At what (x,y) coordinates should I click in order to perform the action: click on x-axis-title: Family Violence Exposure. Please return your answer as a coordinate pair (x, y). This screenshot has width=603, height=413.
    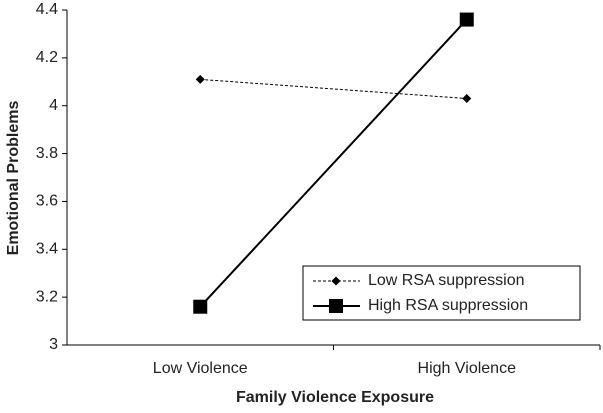
    Looking at the image, I should click on (335, 397).